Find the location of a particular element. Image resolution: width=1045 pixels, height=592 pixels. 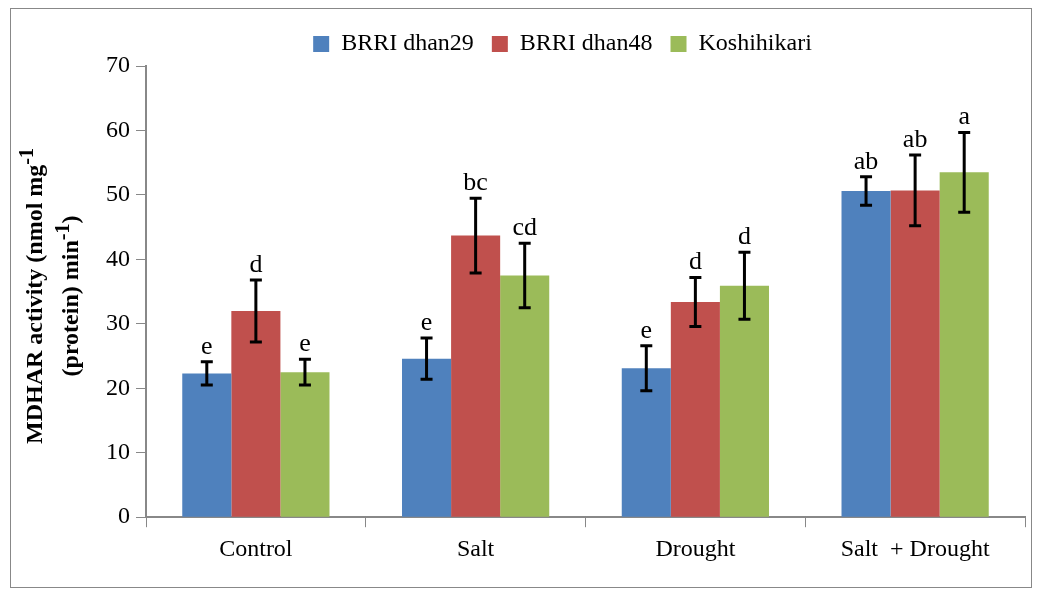

legend-label: BRRI dhan48 is located at coordinates (586, 42).